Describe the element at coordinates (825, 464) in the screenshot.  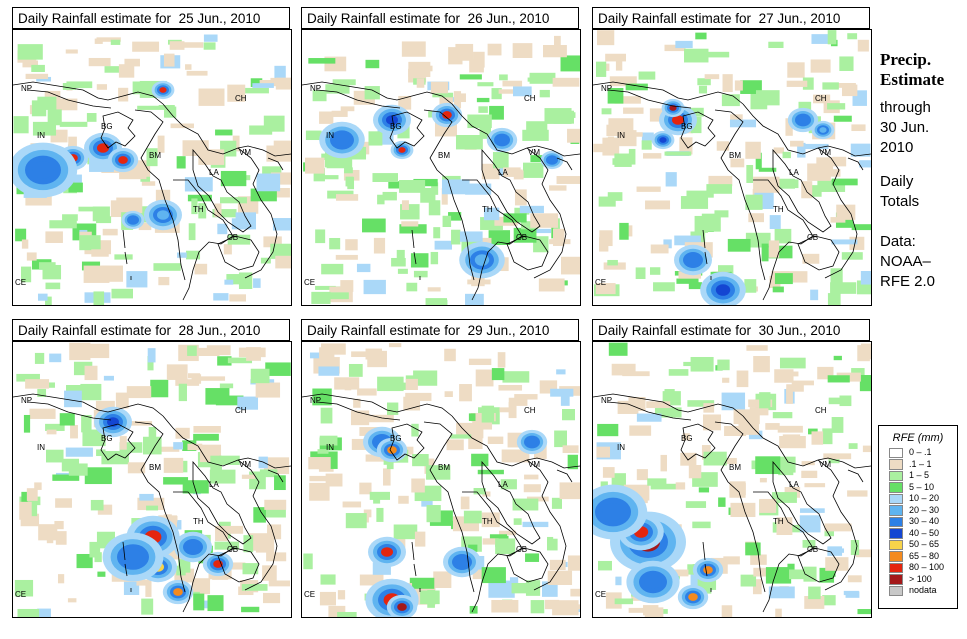
I see `label-vietnam: VM` at that location.